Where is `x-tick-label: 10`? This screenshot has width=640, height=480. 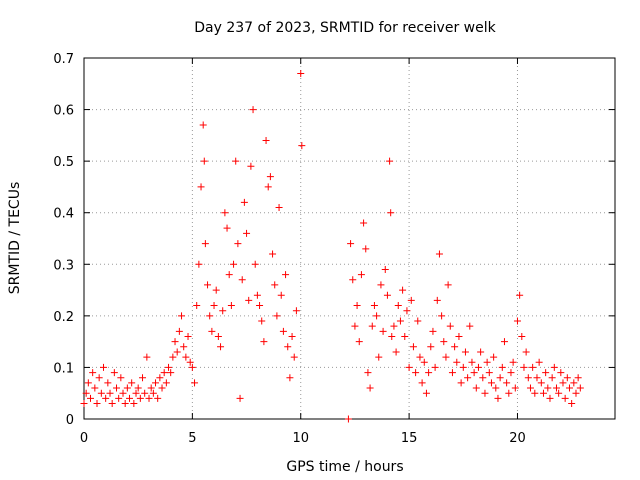
x-tick-label: 10 is located at coordinates (300, 438).